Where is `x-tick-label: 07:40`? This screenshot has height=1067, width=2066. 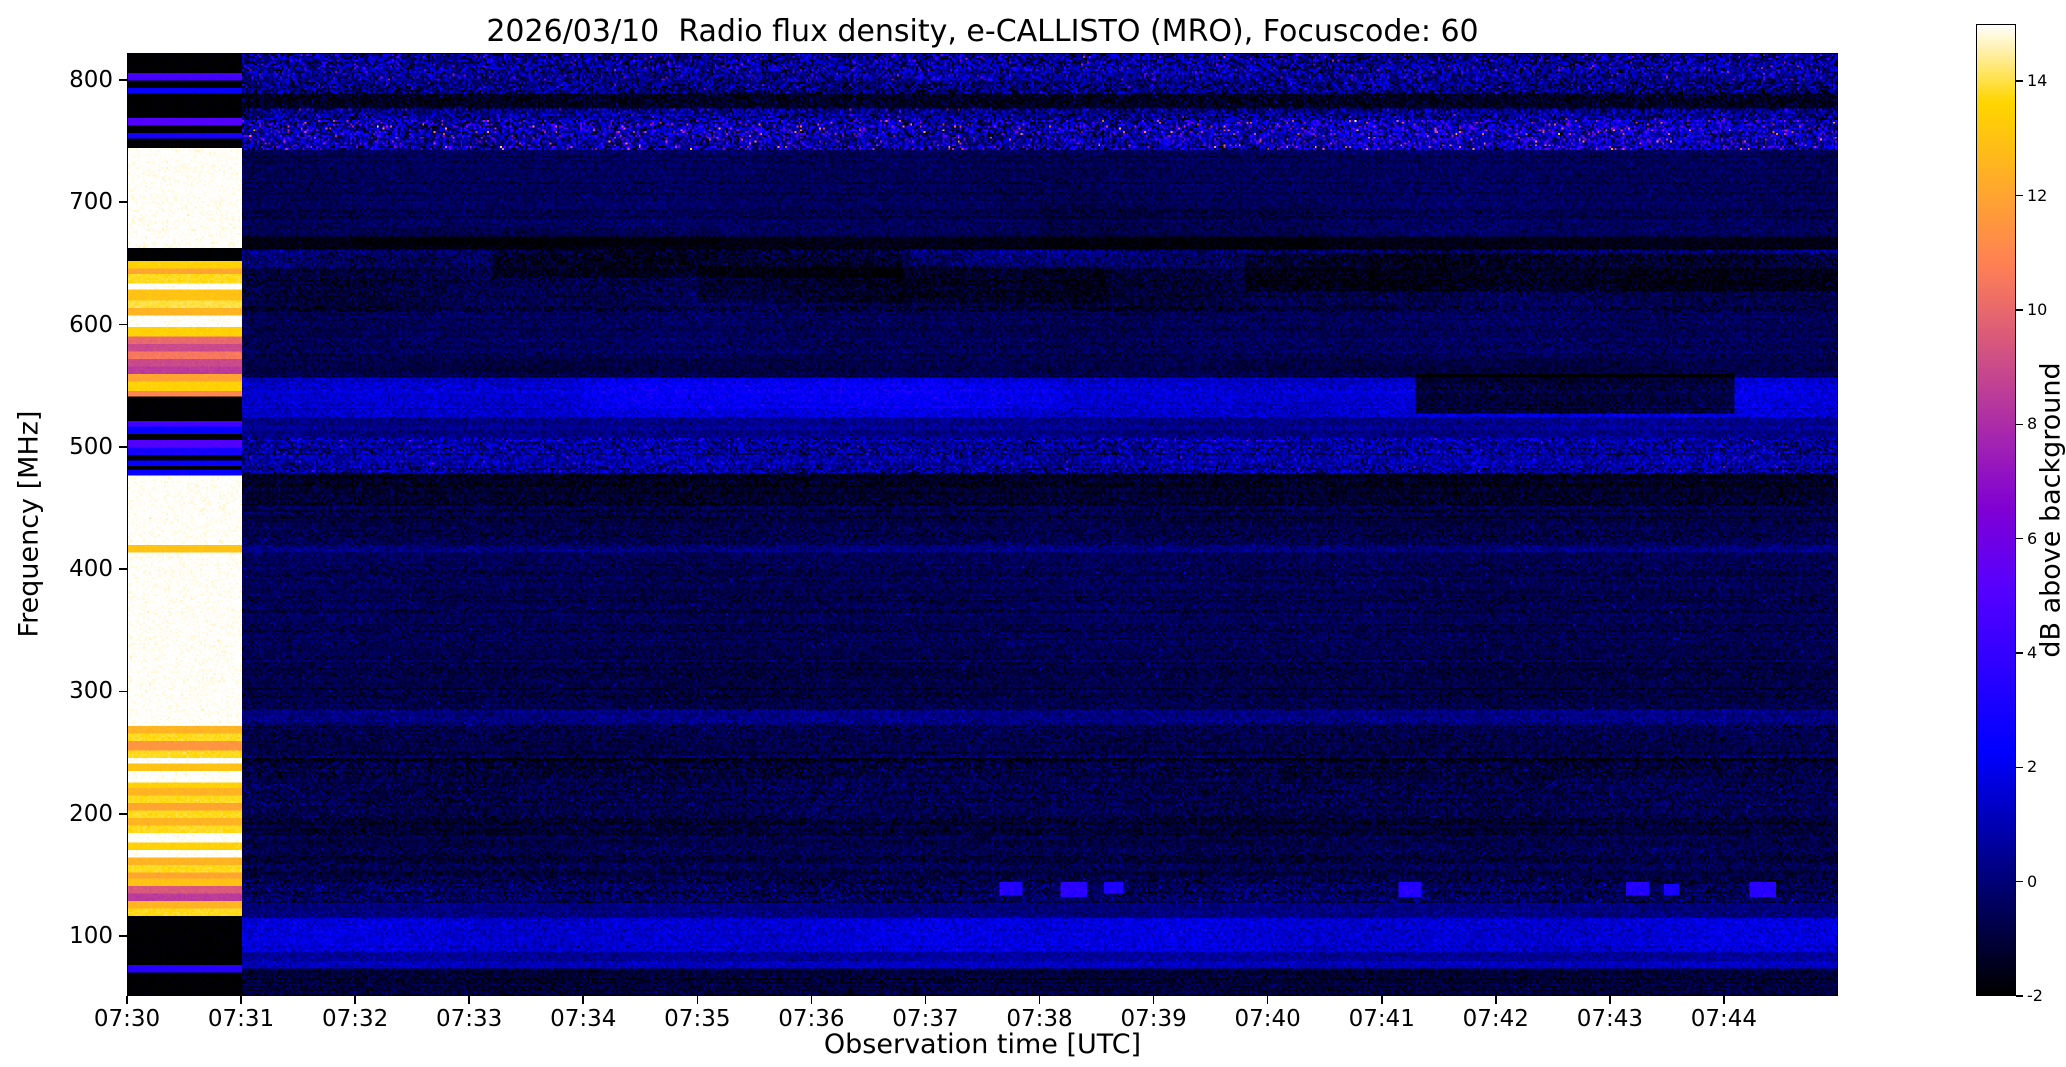
x-tick-label: 07:40 is located at coordinates (1267, 1019).